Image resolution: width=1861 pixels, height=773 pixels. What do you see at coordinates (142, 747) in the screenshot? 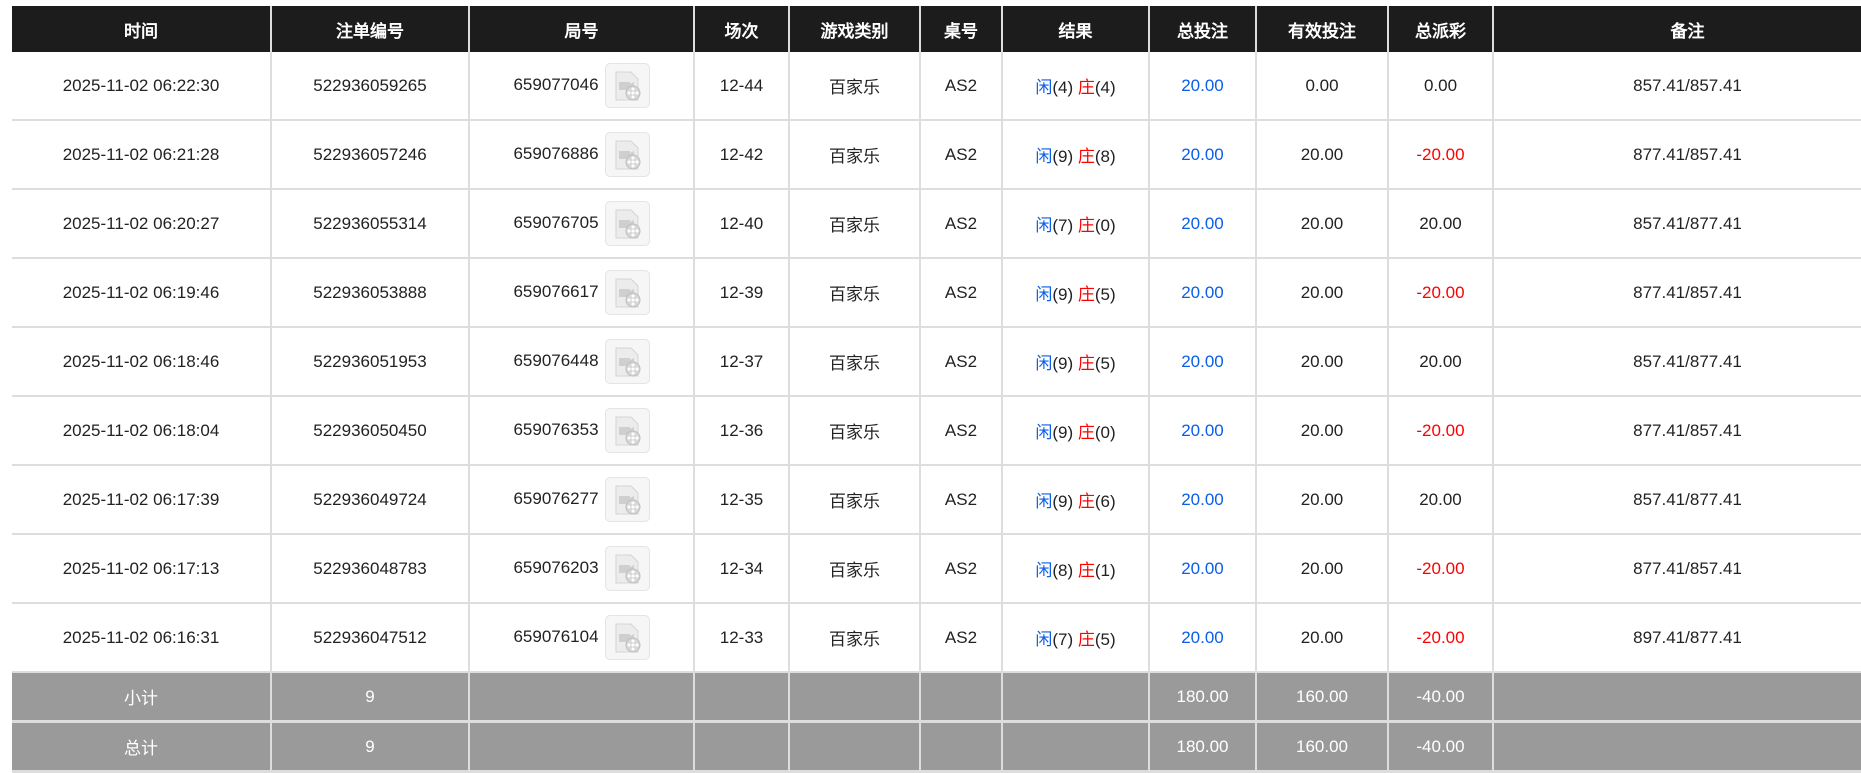
I see `summary-label: 总计` at bounding box center [142, 747].